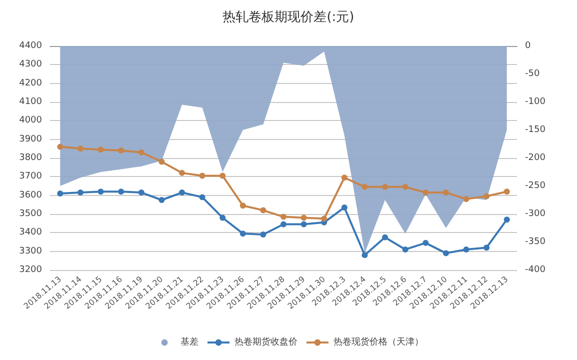 The width and height of the screenshot is (577, 360). Describe the element at coordinates (189, 342) in the screenshot. I see `legend-label: 基差` at that location.